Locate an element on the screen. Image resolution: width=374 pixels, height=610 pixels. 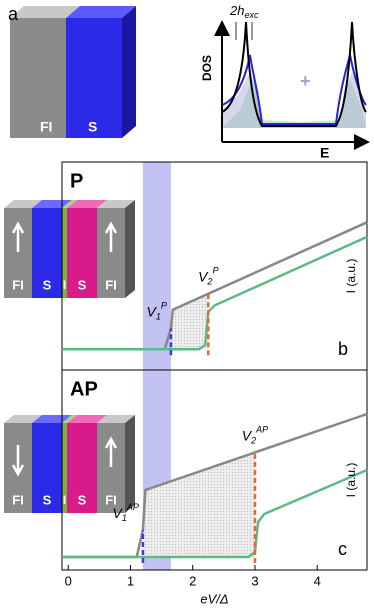
gap-label: 2hexc is located at coordinates (244, 11).